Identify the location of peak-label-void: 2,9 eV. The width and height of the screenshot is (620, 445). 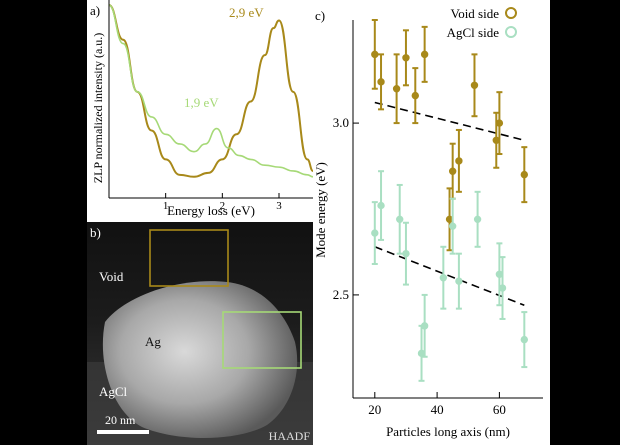
(246, 12).